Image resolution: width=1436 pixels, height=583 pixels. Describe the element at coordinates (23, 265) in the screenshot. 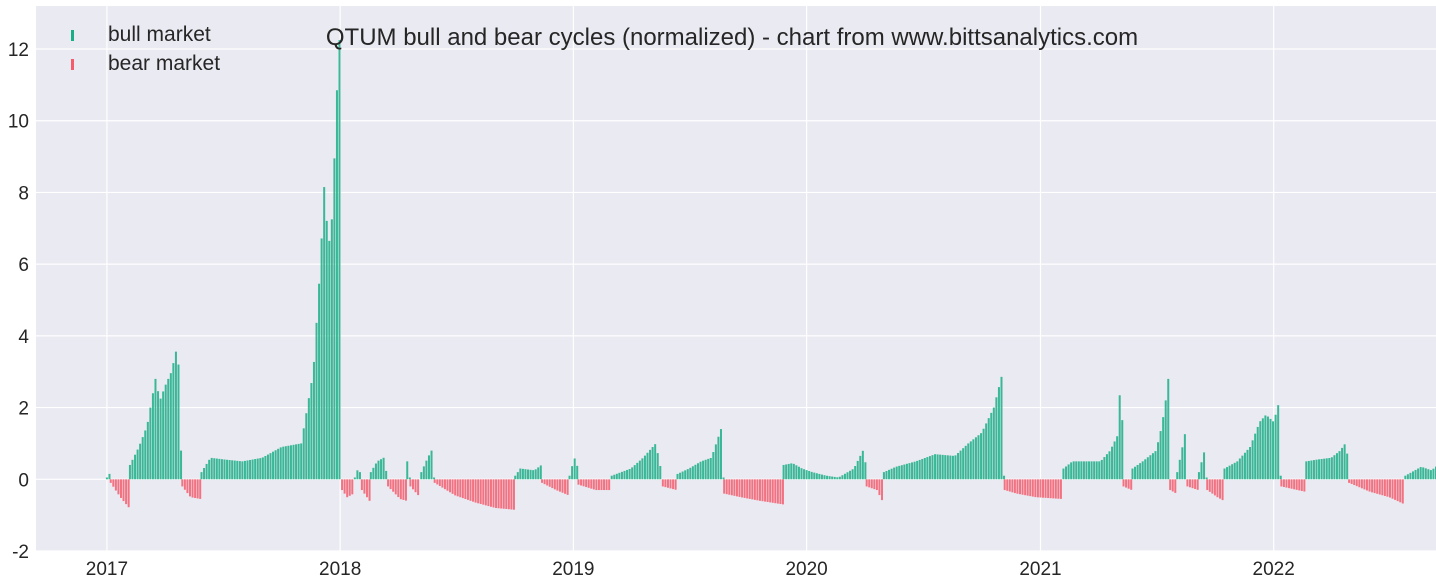

I see `y-tick-label: 6` at that location.